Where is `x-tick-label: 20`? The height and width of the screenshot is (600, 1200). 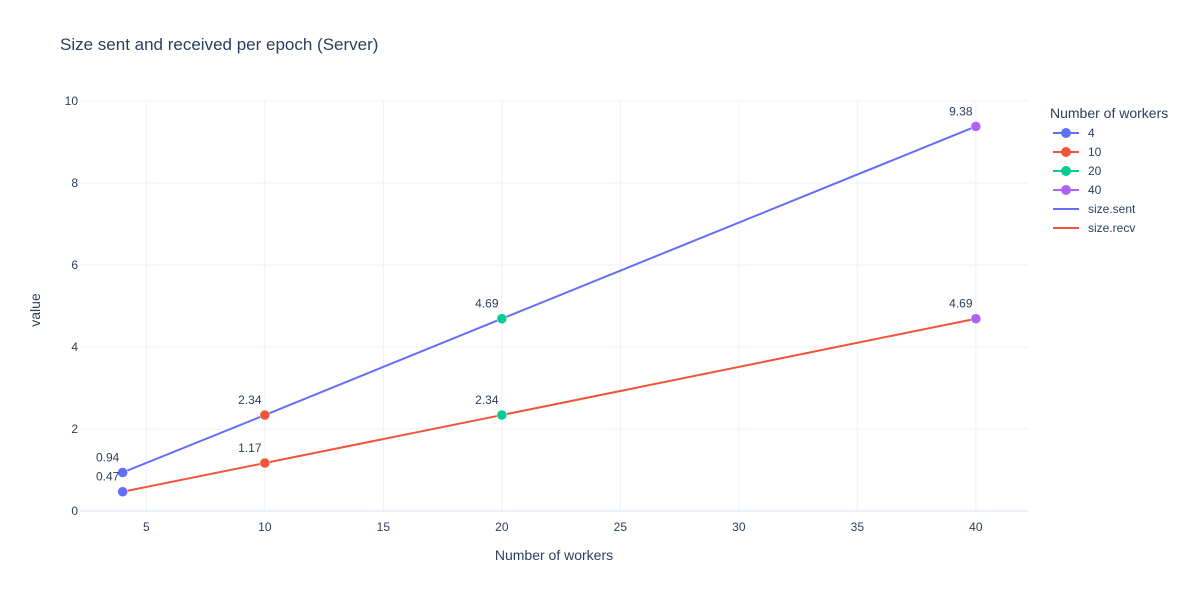
x-tick-label: 20 is located at coordinates (502, 527).